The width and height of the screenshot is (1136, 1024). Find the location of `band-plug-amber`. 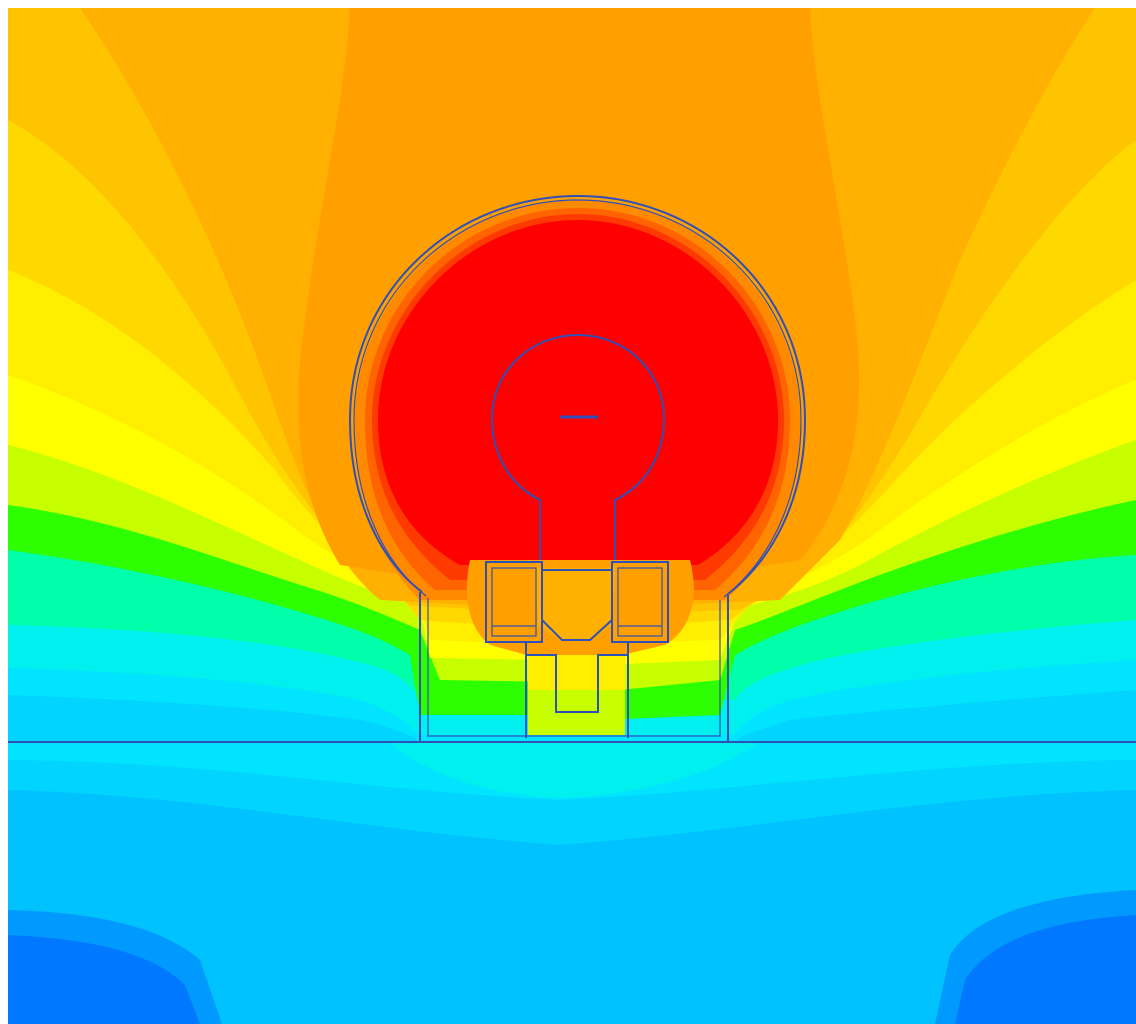

band-plug-amber is located at coordinates (575, 604).